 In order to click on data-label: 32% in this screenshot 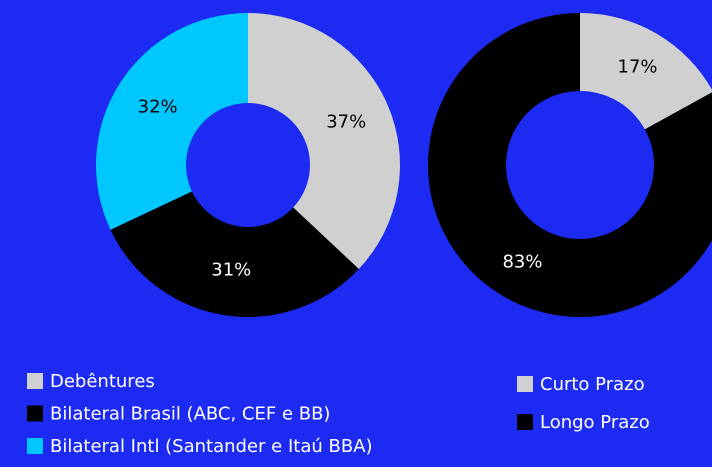, I will do `click(158, 107)`.